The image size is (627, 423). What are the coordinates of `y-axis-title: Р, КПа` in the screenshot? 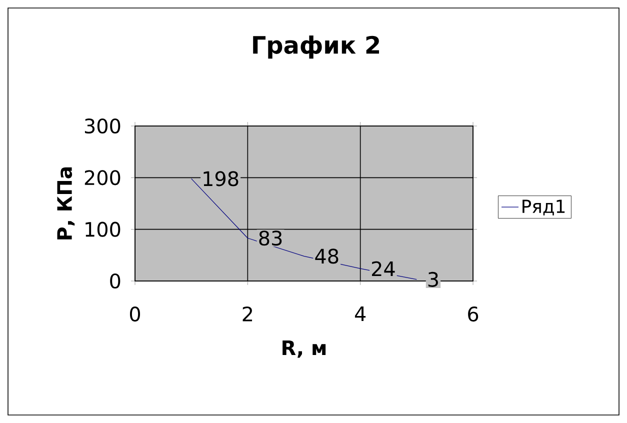 It's located at (66, 203).